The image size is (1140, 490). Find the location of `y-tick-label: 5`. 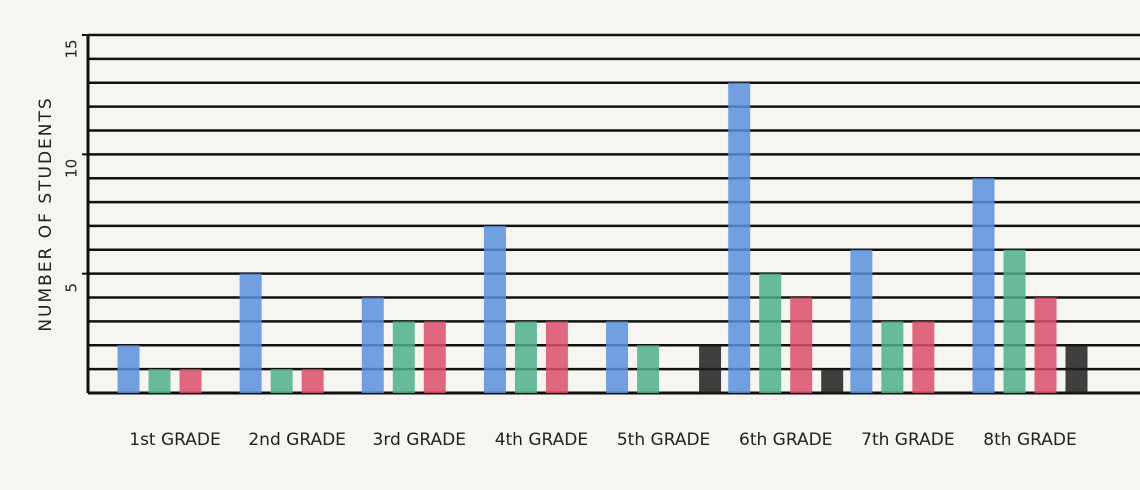

y-tick-label: 5 is located at coordinates (72, 288).